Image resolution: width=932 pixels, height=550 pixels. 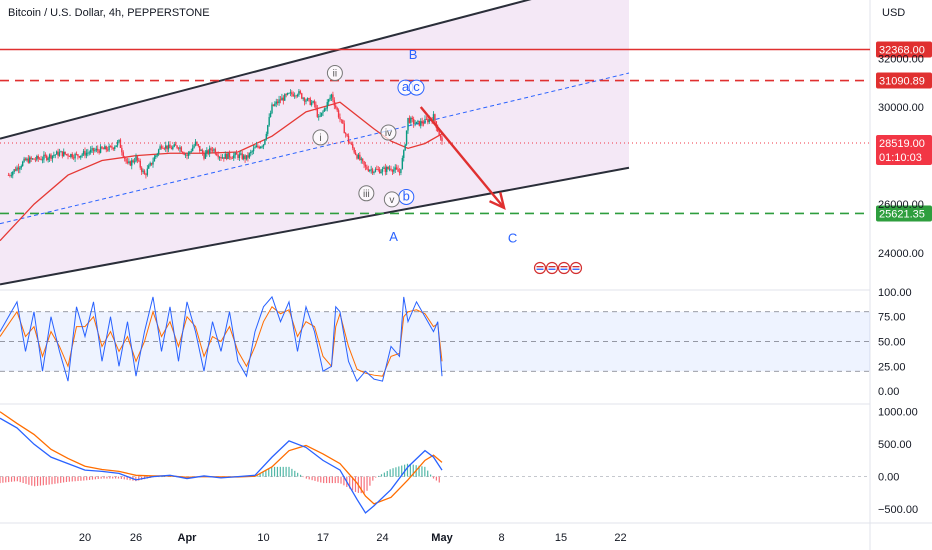 What do you see at coordinates (85, 538) in the screenshot?
I see `time-tick-label: 20` at bounding box center [85, 538].